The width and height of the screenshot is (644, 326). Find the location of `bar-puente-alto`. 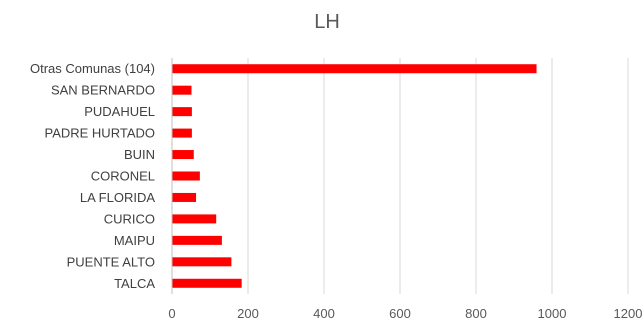

bar-puente-alto is located at coordinates (202, 262).